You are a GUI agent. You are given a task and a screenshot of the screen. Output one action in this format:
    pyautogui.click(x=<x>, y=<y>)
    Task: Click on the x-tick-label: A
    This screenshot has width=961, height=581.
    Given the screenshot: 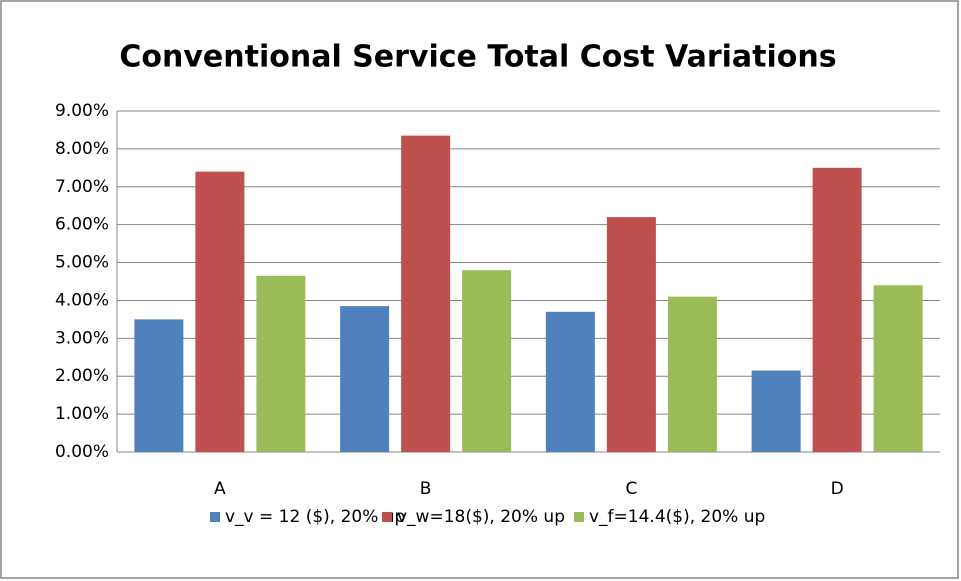 What is the action you would take?
    pyautogui.click(x=220, y=489)
    